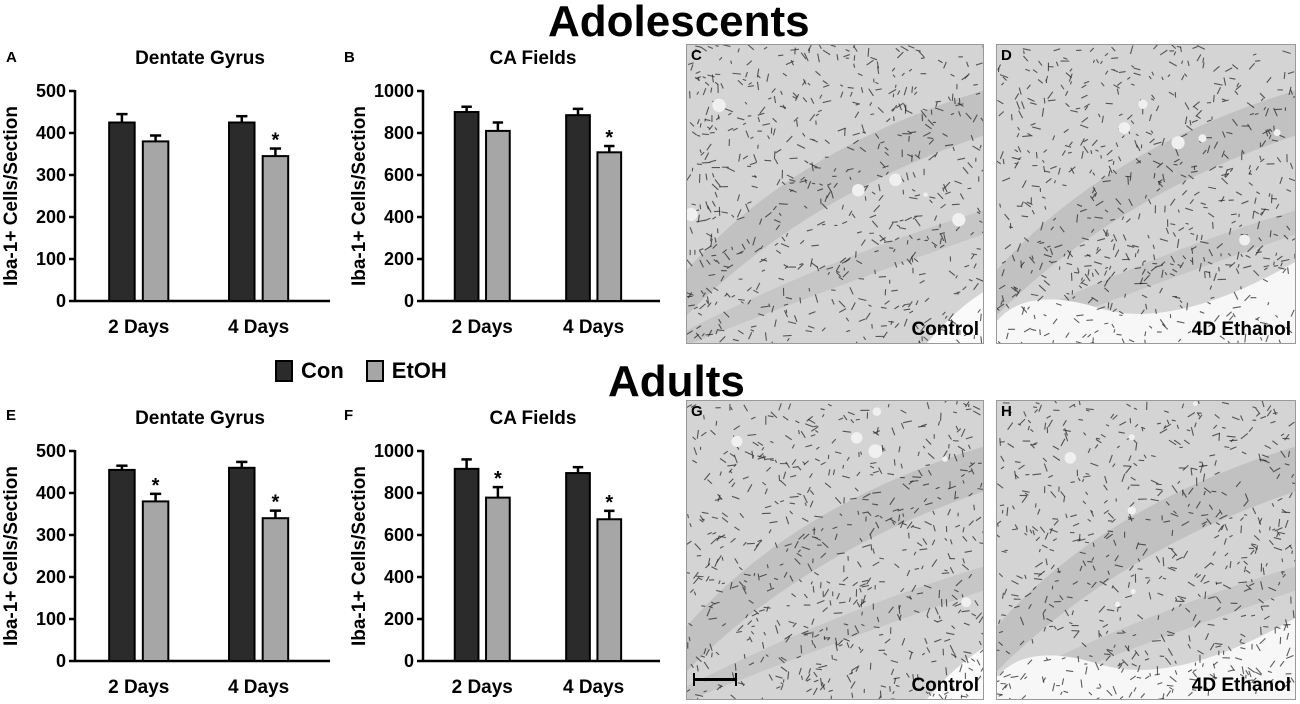 This screenshot has width=1300, height=704. I want to click on panel-letter: F, so click(348, 415).